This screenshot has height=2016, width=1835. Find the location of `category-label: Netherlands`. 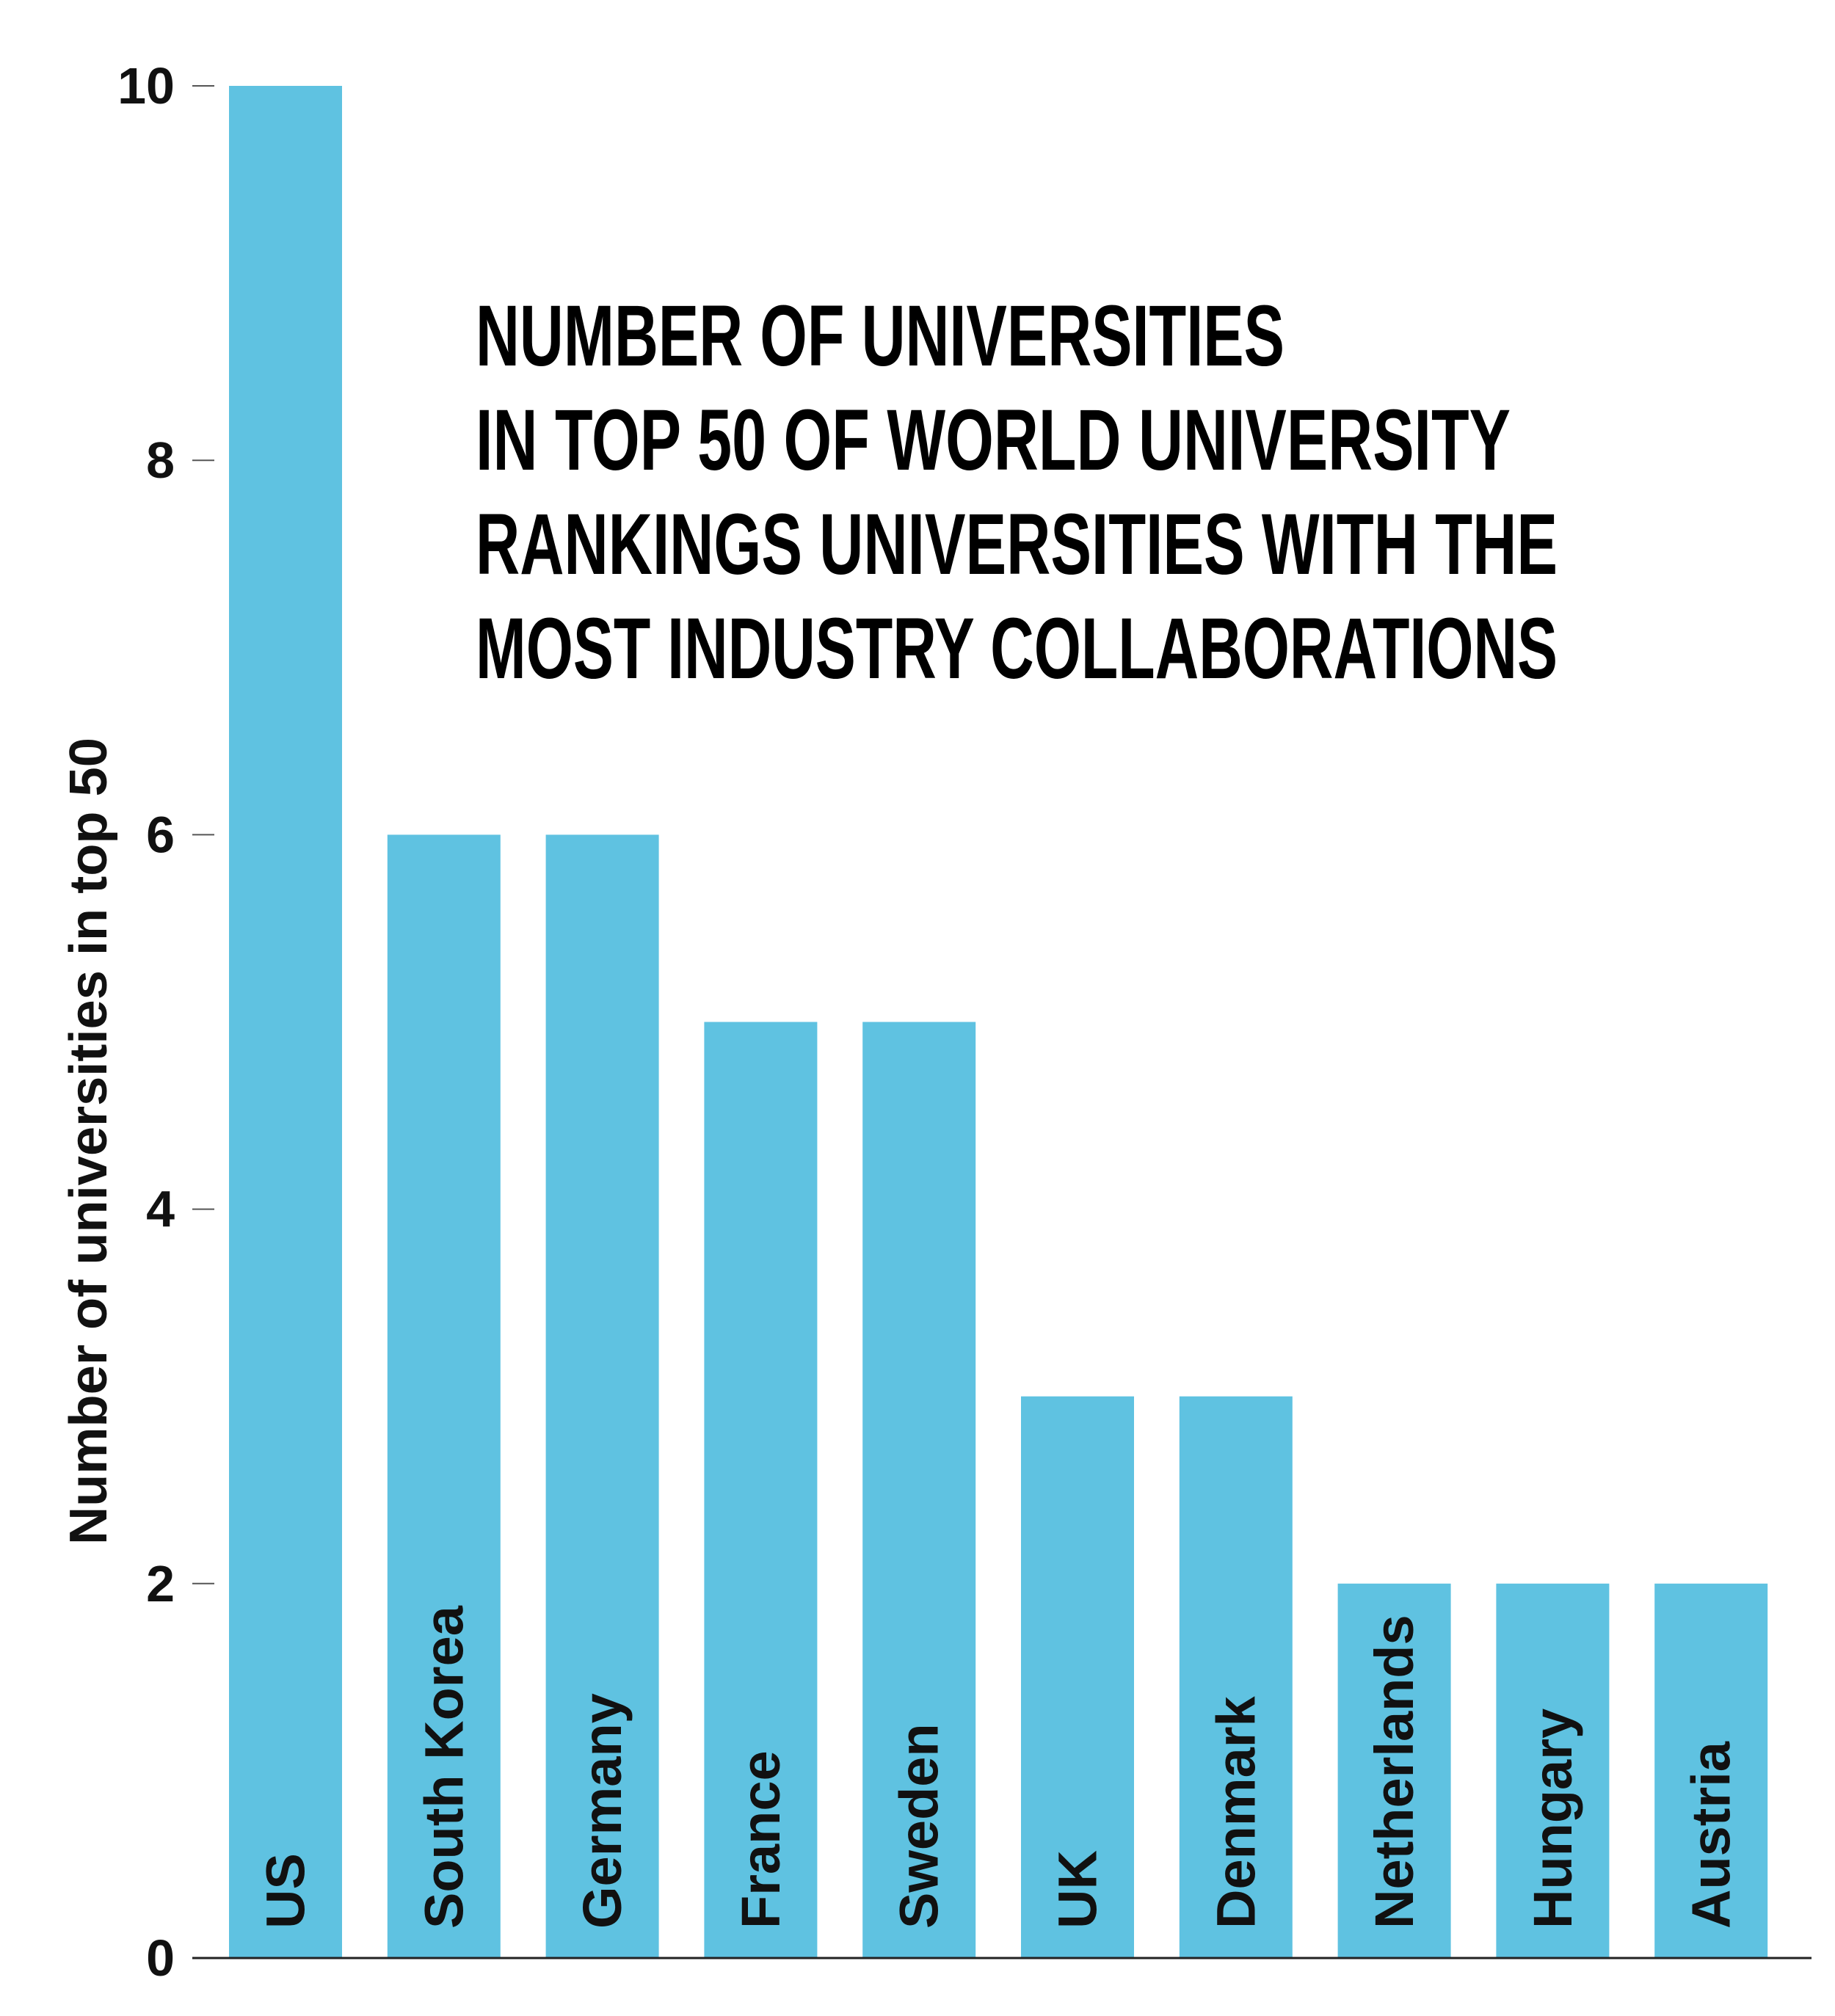

category-label: Netherlands is located at coordinates (1394, 1772).